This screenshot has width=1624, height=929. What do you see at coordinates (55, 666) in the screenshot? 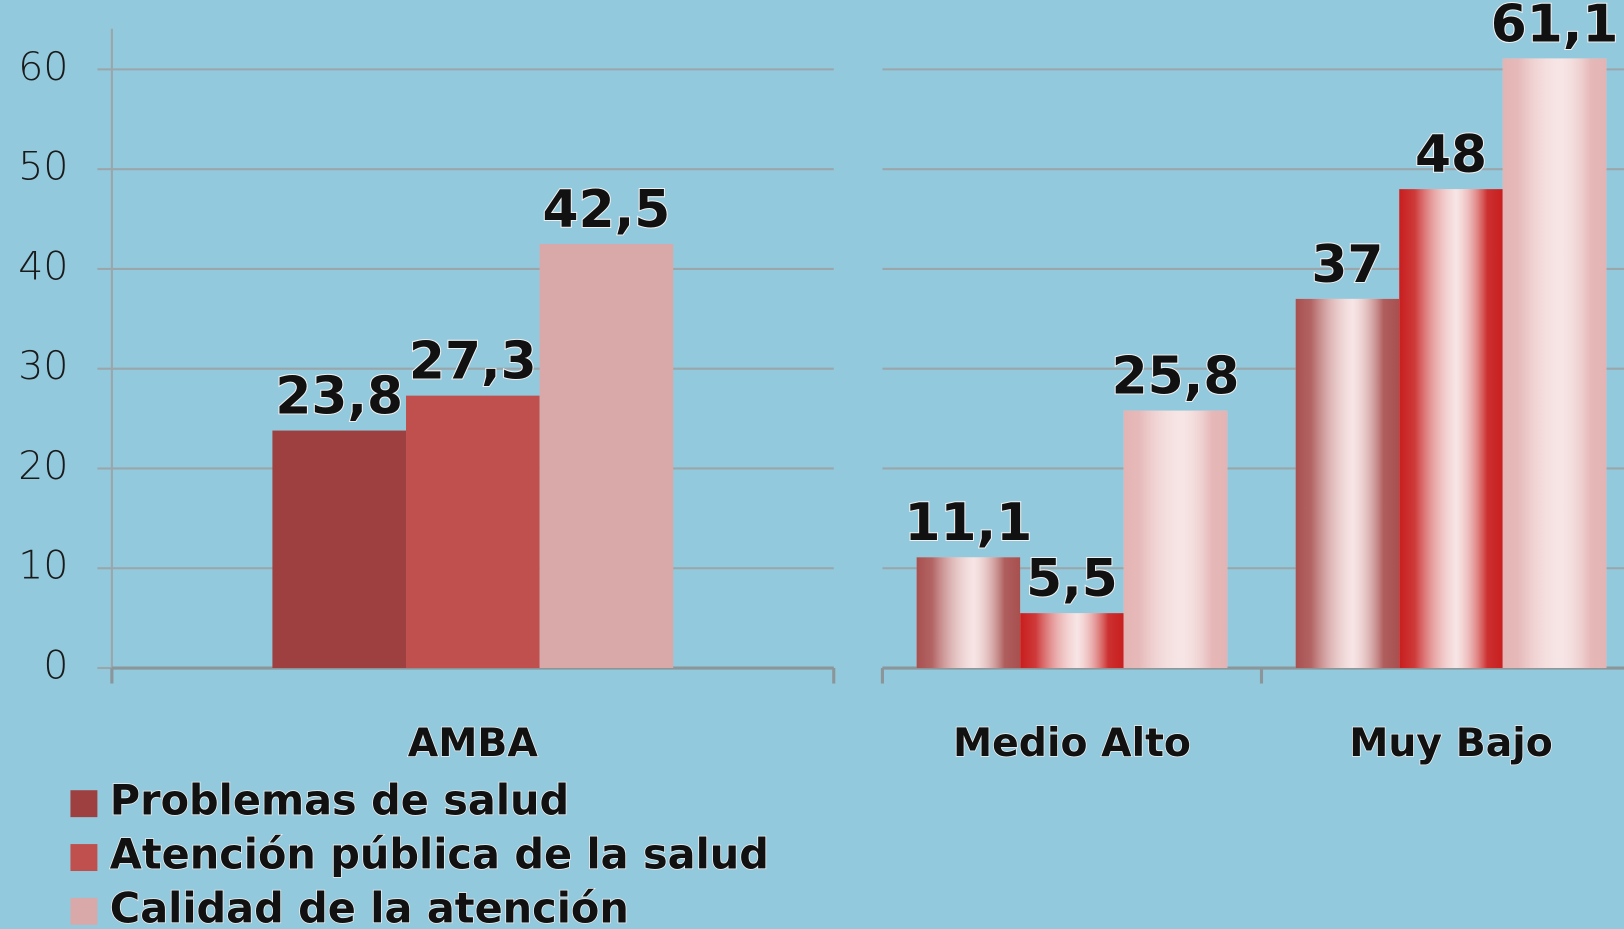
I see `y-tick-label: 0` at bounding box center [55, 666].